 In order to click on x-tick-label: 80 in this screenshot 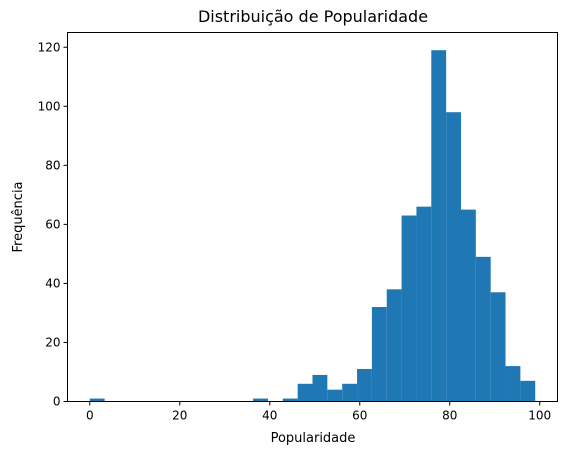, I will do `click(449, 416)`.